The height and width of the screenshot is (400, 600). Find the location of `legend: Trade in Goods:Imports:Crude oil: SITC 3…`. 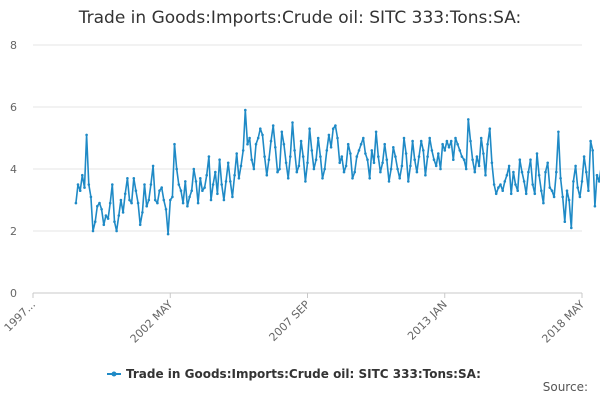

legend: Trade in Goods:Imports:Crude oil: SITC 3… is located at coordinates (294, 374).